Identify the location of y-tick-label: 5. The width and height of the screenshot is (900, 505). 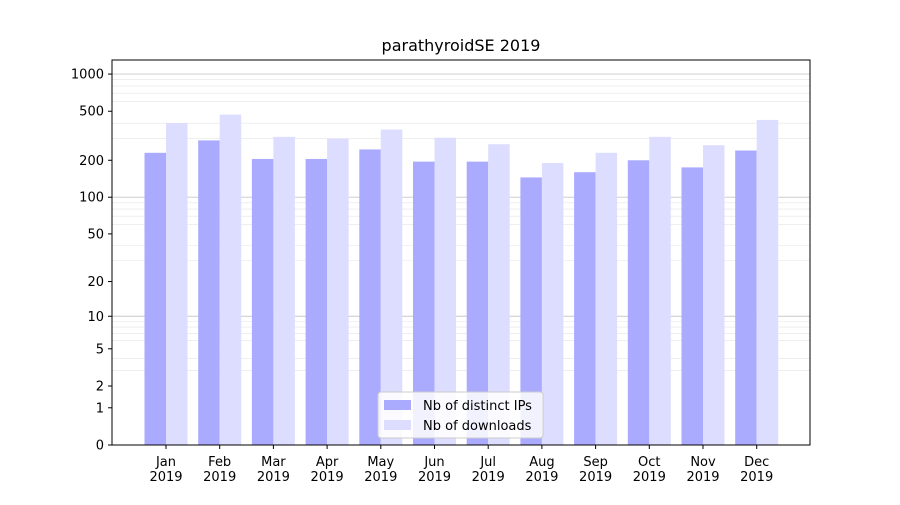
(100, 349).